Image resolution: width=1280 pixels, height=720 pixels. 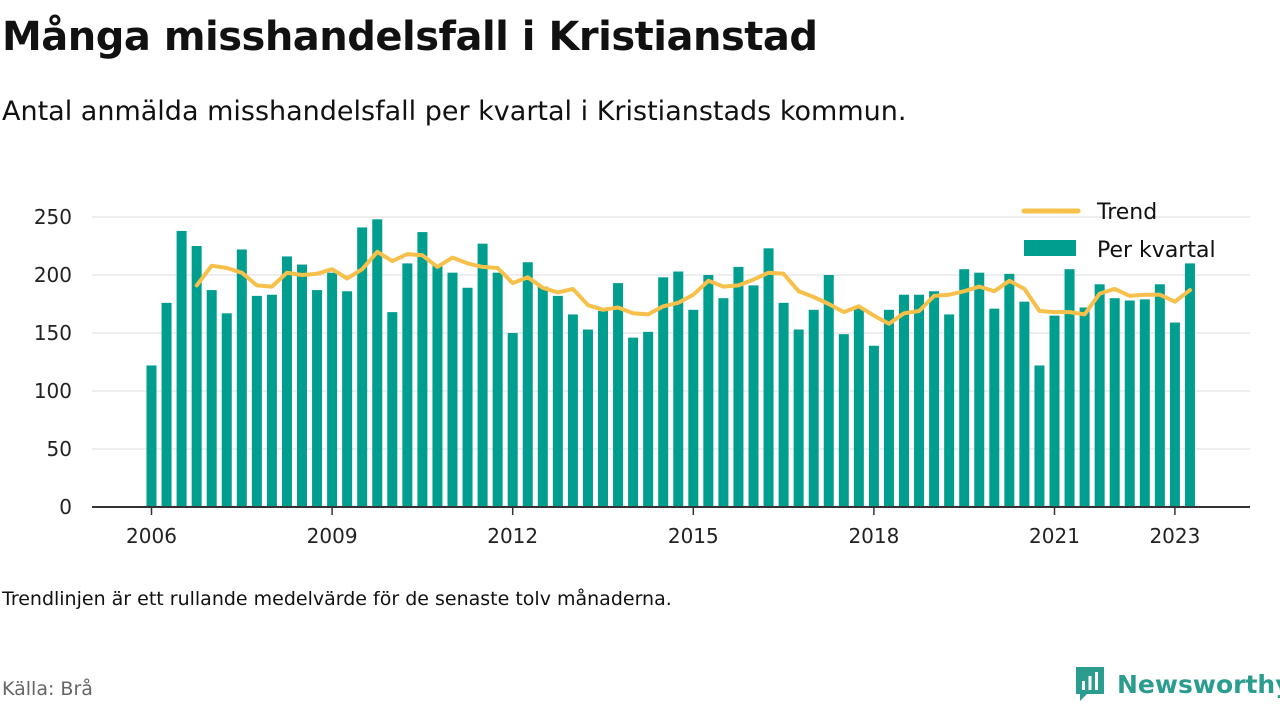 I want to click on y-tick-label: 250, so click(x=53, y=217).